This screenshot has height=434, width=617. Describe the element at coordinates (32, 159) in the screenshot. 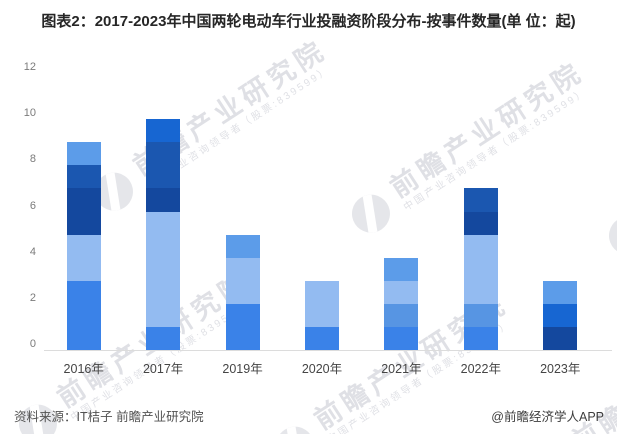

I see `y-axis-tick-label: 8` at that location.